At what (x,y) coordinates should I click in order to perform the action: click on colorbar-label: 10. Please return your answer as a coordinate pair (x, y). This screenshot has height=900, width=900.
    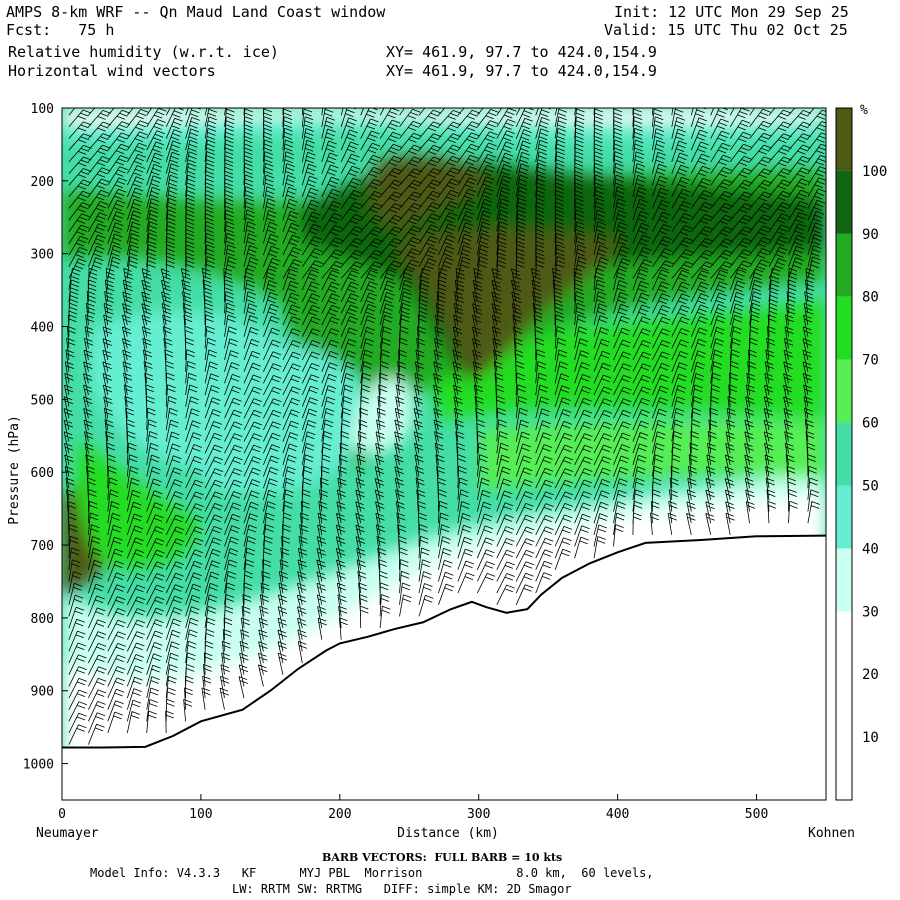
    Looking at the image, I should click on (870, 738).